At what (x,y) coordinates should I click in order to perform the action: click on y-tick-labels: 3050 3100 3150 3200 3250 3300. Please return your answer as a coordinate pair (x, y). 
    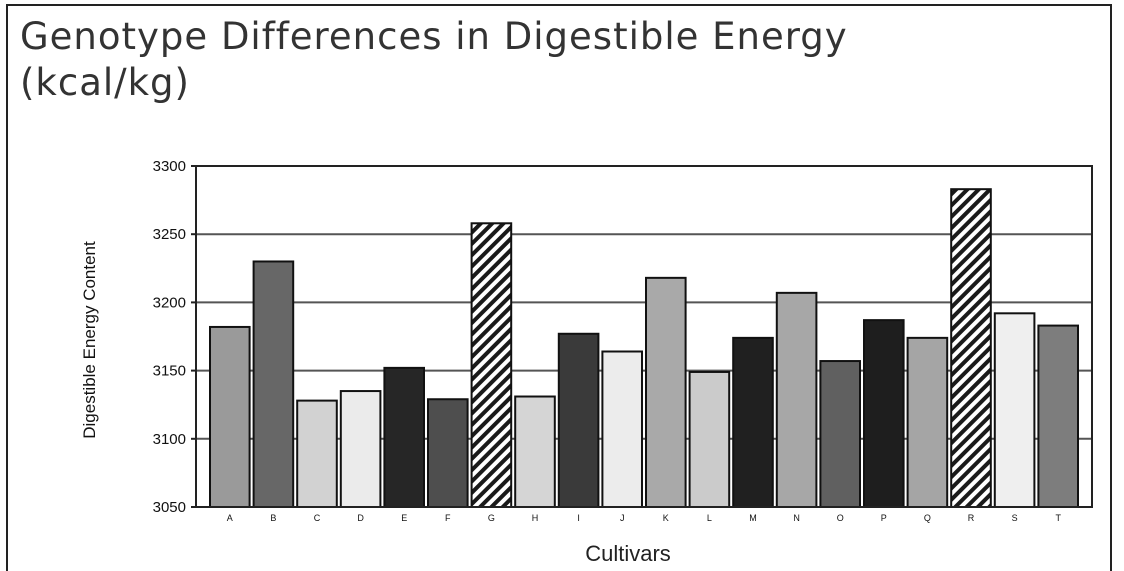
    Looking at the image, I should click on (169, 337).